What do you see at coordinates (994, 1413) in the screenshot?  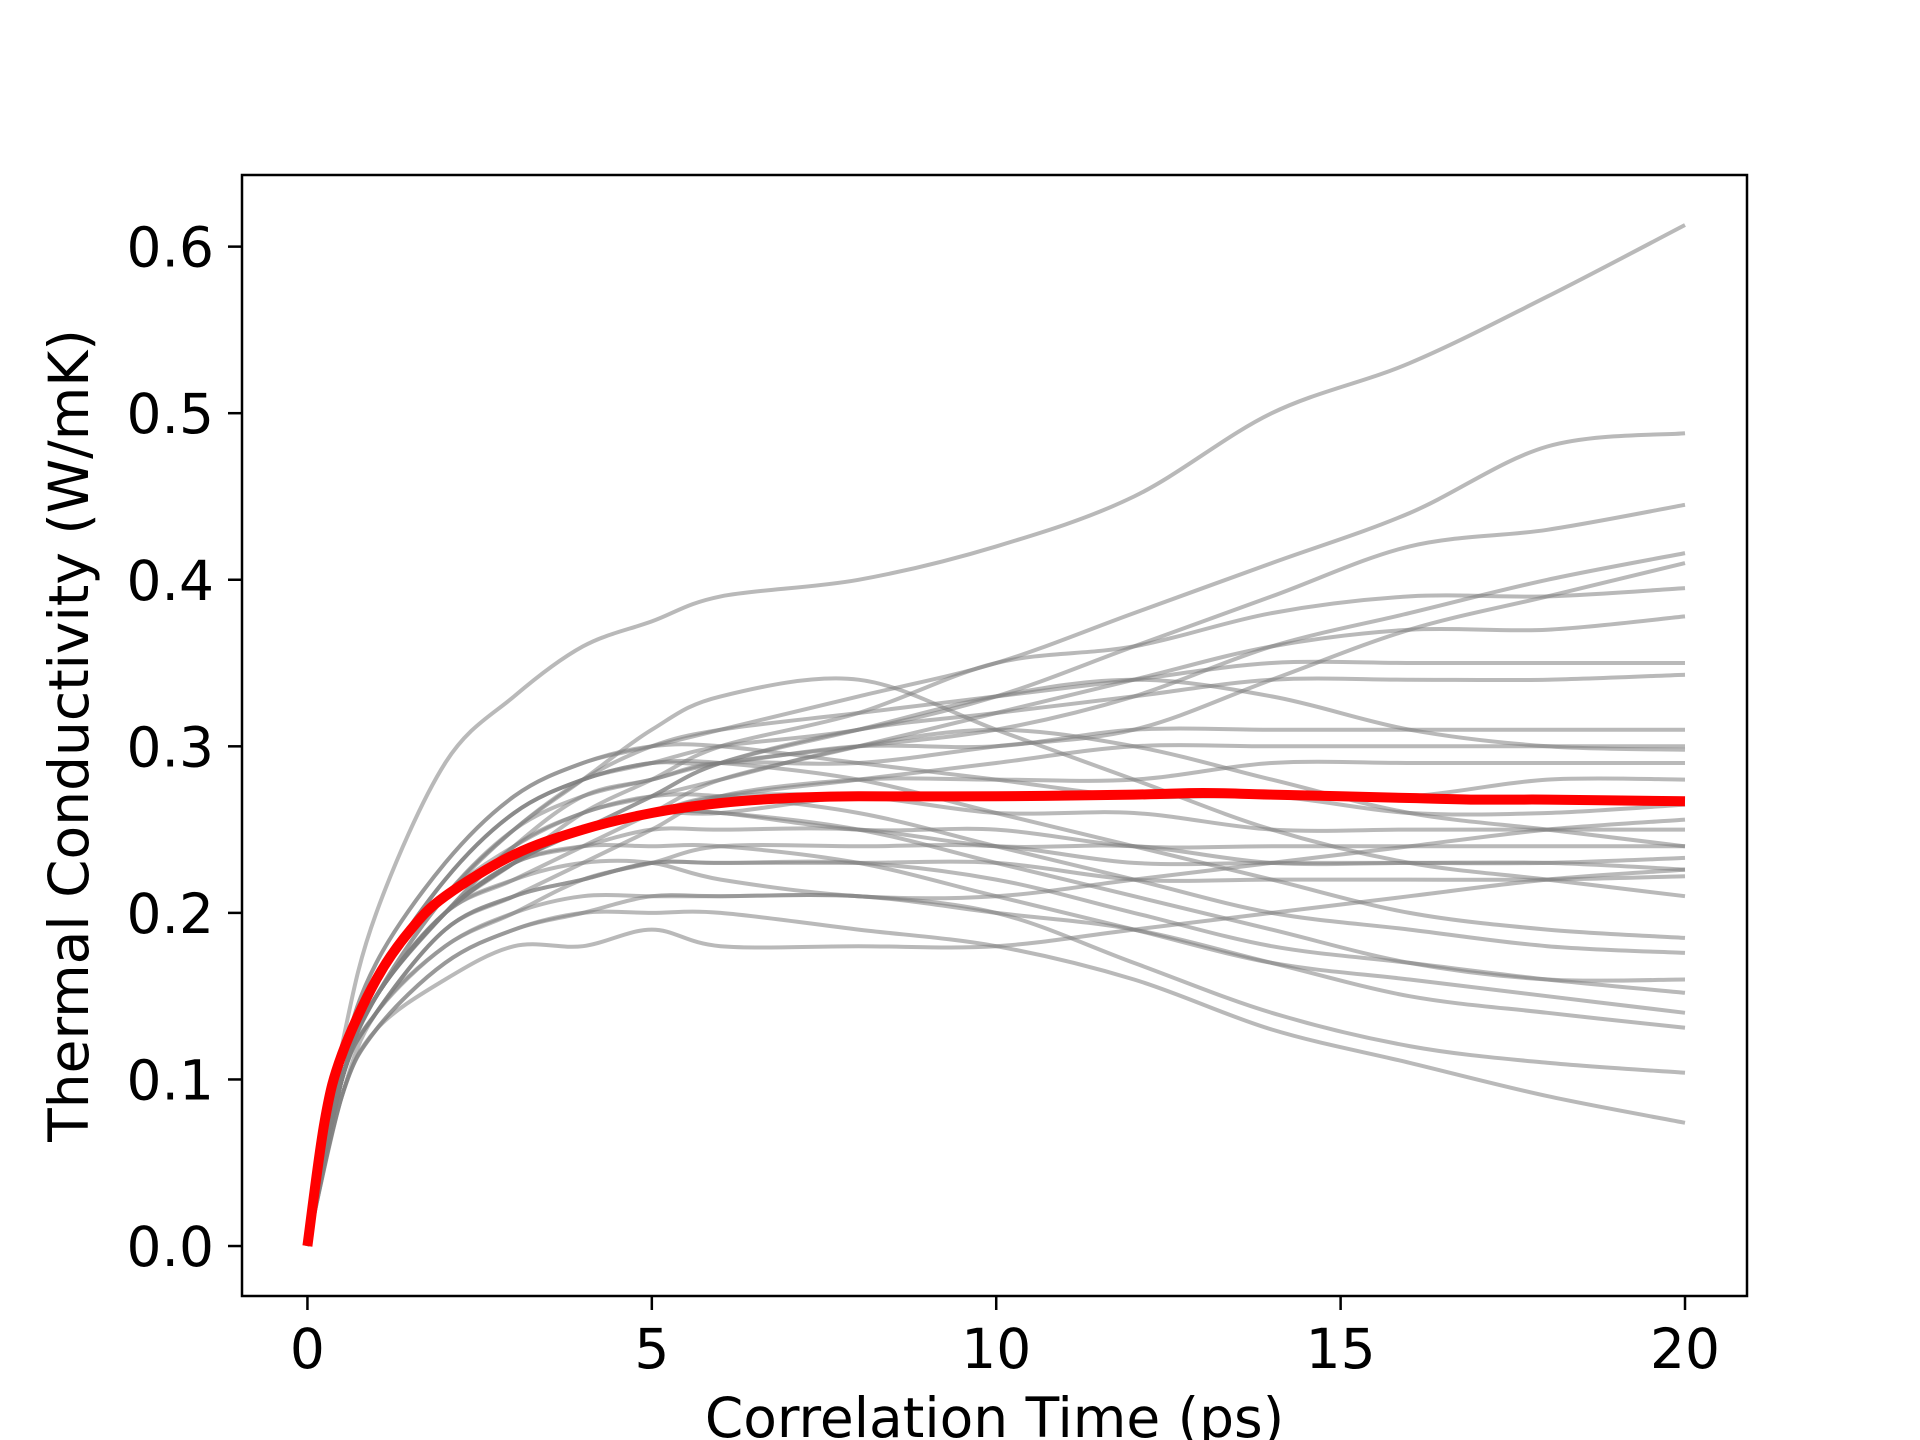 I see `x-axis-label: Correlation Time (ps)` at bounding box center [994, 1413].